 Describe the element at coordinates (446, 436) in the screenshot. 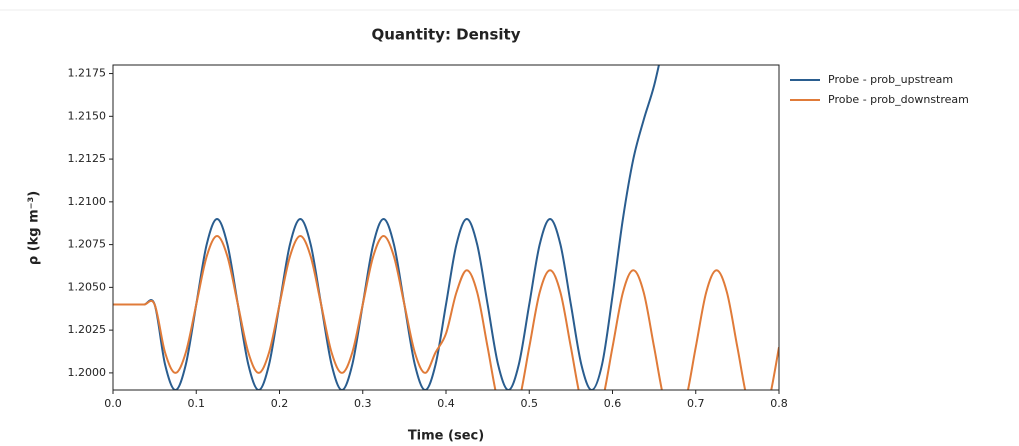

I see `x-axis-label: Time (sec)` at that location.